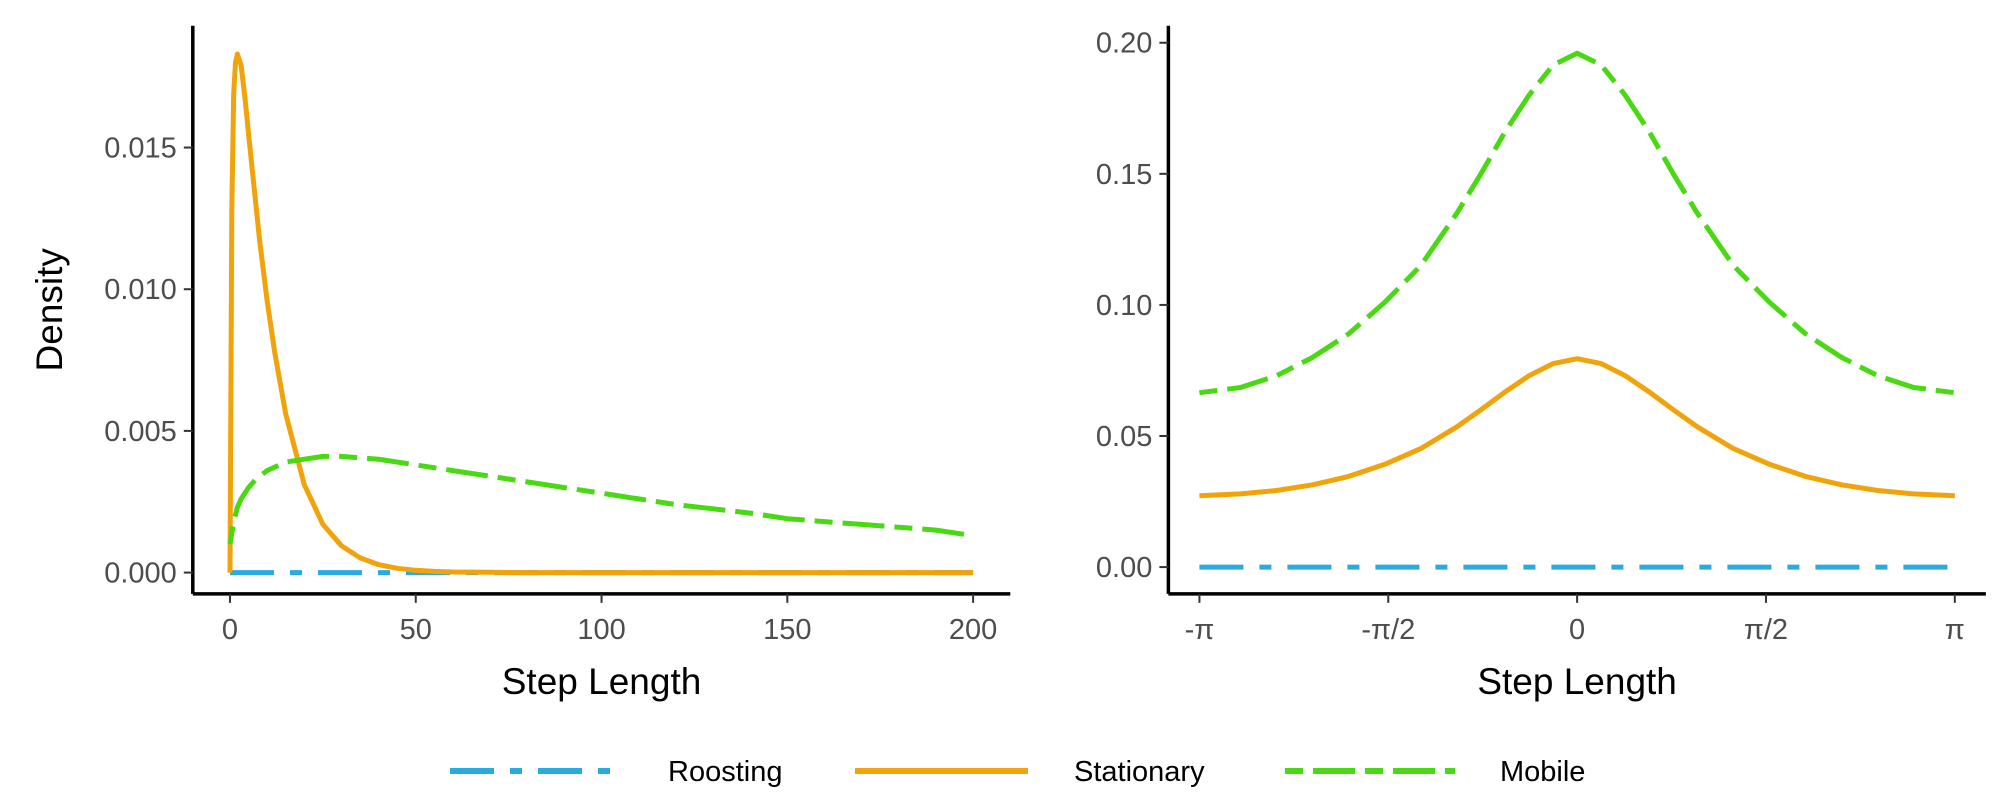 The height and width of the screenshot is (800, 2000). Describe the element at coordinates (1124, 44) in the screenshot. I see `right-y-tick-label: 0.20` at that location.